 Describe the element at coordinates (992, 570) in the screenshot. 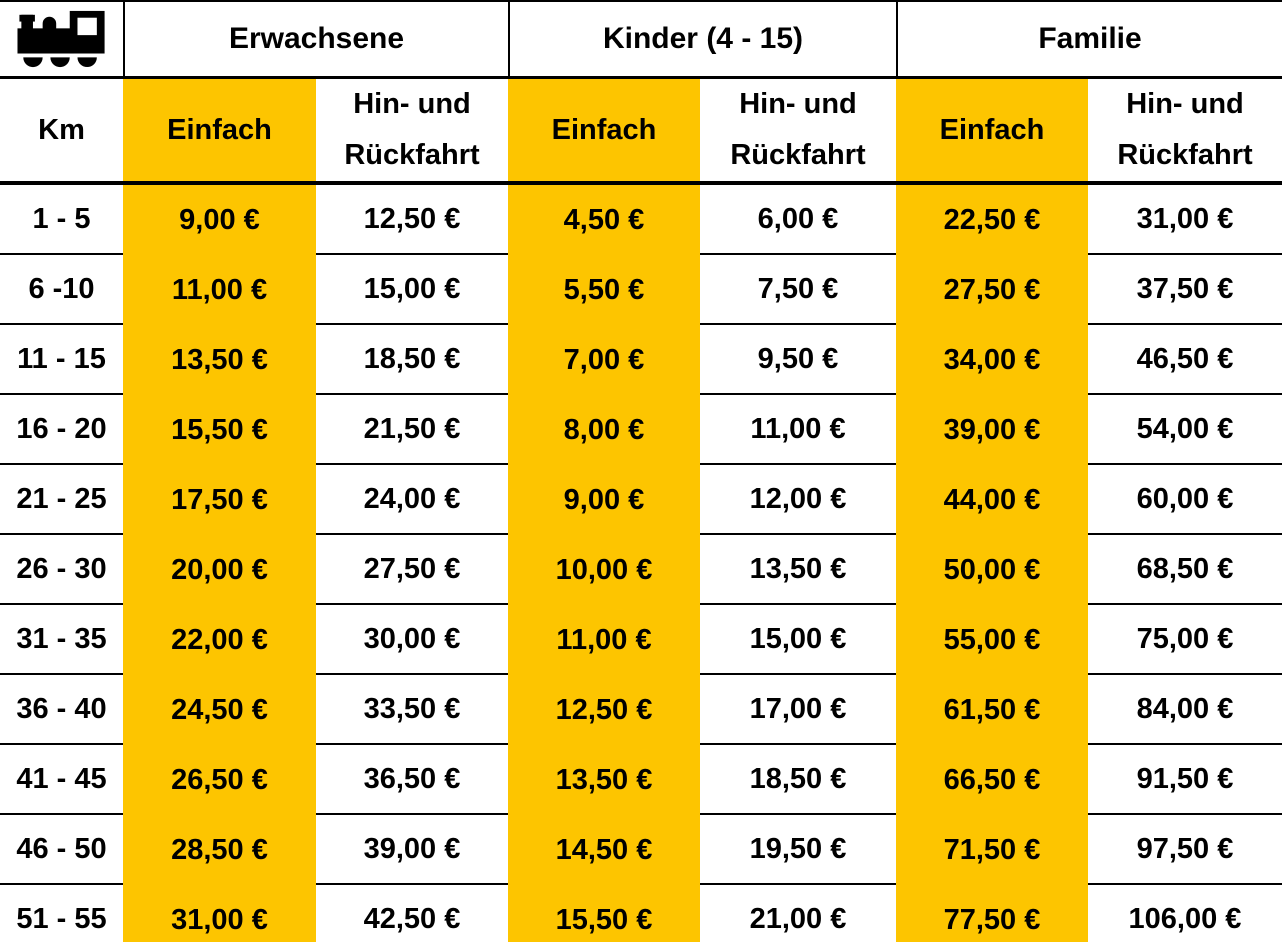

I see `price-cell: 50,00 €` at that location.